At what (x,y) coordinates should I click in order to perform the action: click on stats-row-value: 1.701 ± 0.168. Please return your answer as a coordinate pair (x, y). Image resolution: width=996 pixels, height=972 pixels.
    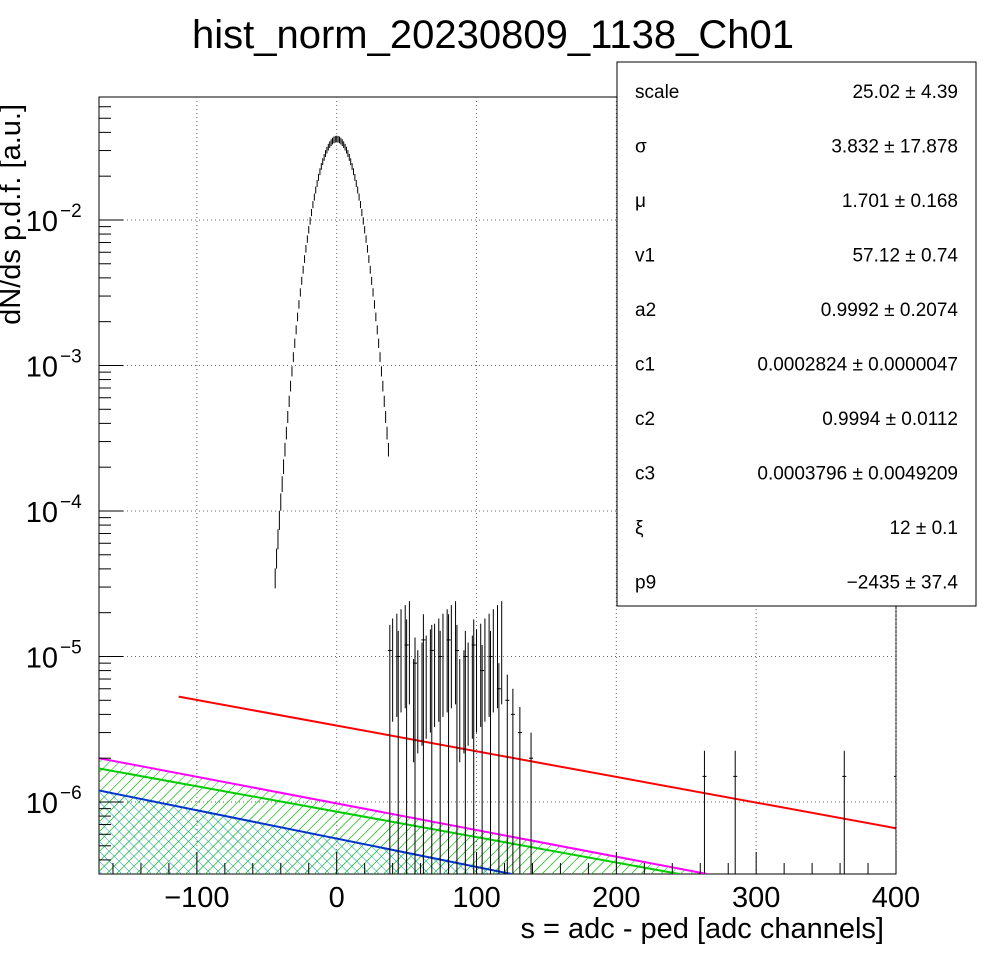
    Looking at the image, I should click on (900, 201).